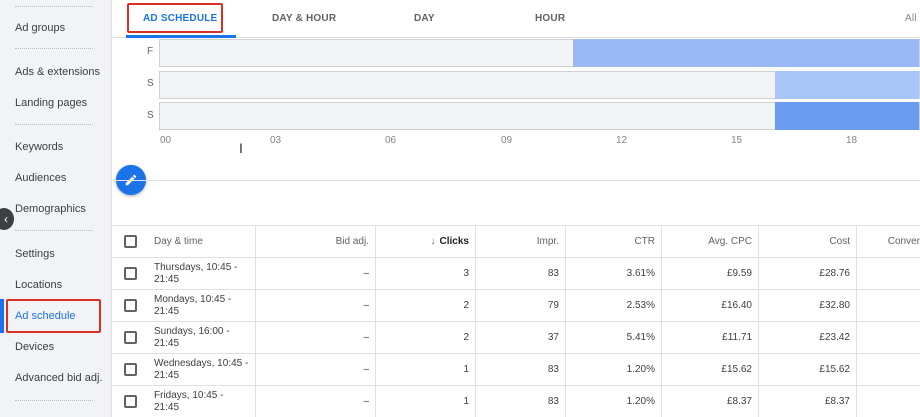 The width and height of the screenshot is (920, 417). What do you see at coordinates (35, 347) in the screenshot?
I see `sidebar-item-devices: Devices` at bounding box center [35, 347].